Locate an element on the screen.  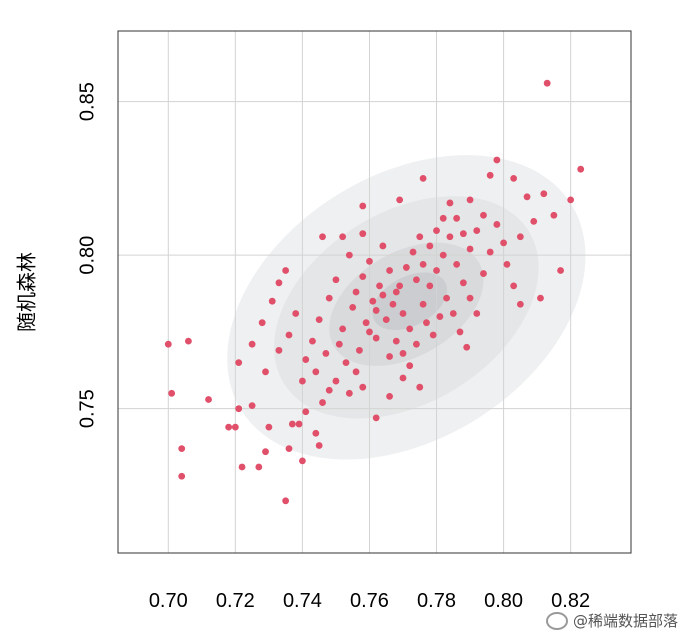
x-axis-ticks: 0.70 0.72 0.74 0.76 0.78 0.80 0.82 is located at coordinates (369, 601).